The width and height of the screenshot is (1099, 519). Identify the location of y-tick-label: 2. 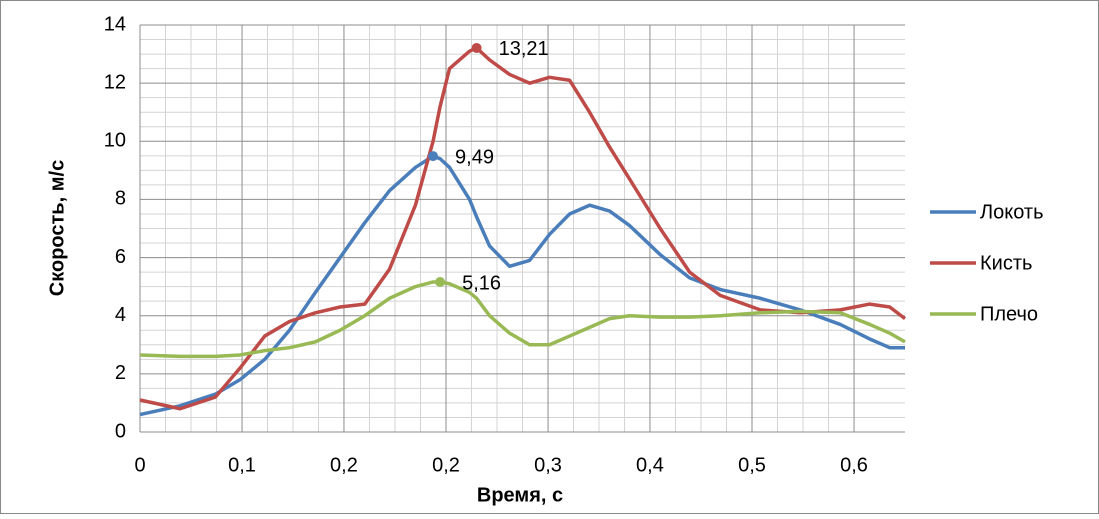
(120, 373).